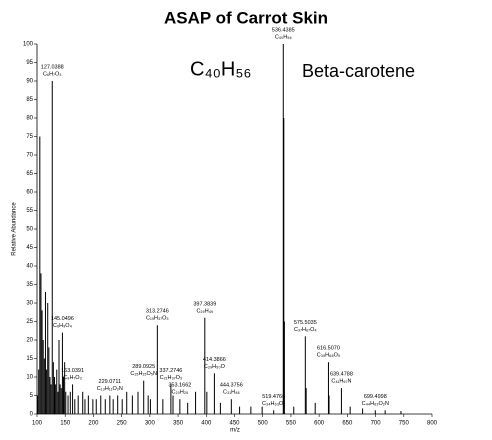 The height and width of the screenshot is (440, 492). Describe the element at coordinates (29, 137) in the screenshot. I see `y-tick-label: 75` at that location.